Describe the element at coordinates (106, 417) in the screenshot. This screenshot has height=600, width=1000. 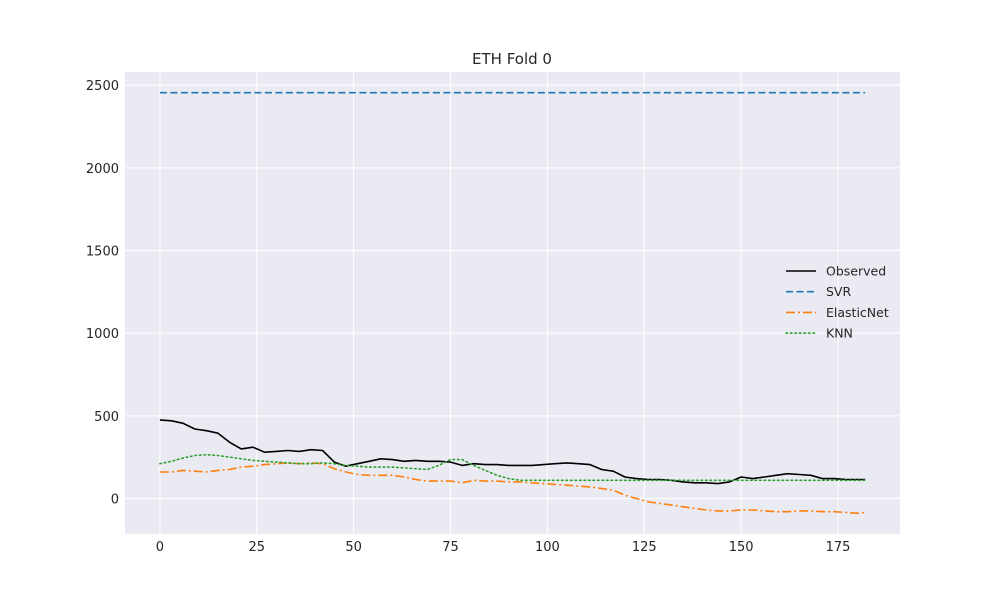
I see `y-tick-label: 500` at that location.